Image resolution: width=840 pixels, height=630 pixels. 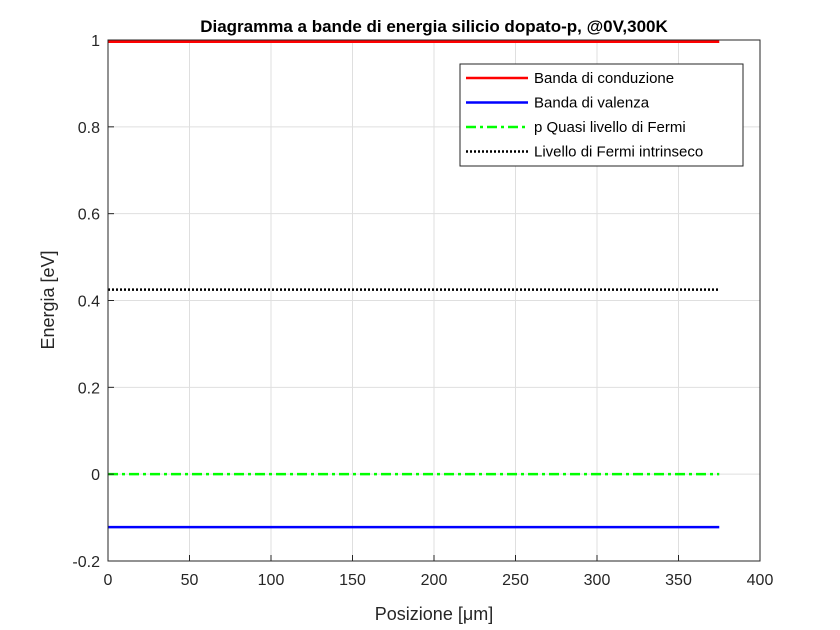 I want to click on x-tick-label: 200, so click(x=434, y=580).